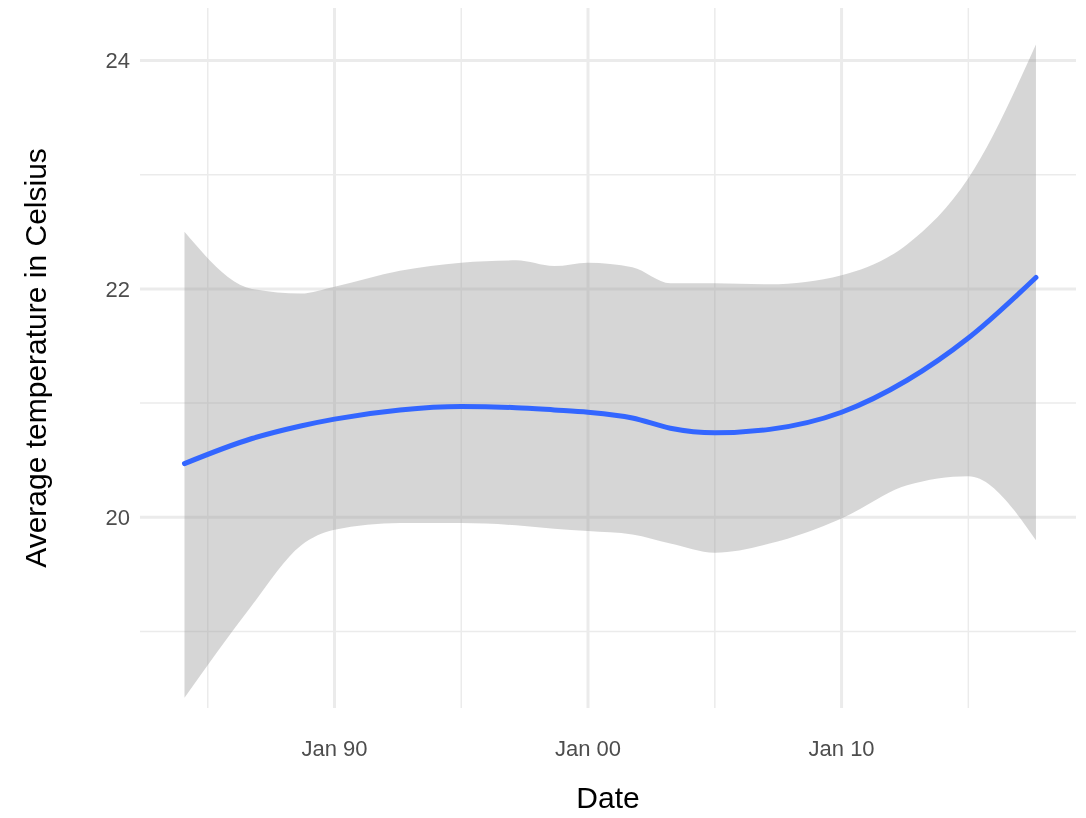  What do you see at coordinates (841, 748) in the screenshot?
I see `x-tick-label: Jan 10` at bounding box center [841, 748].